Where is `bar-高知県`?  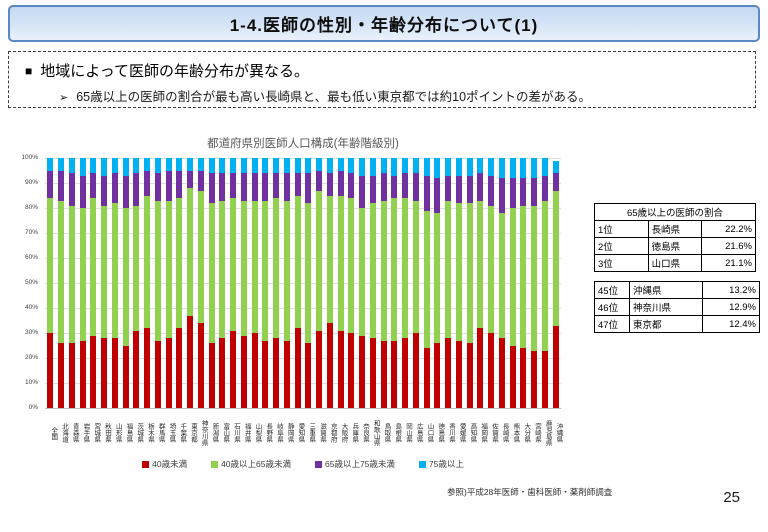
bar-高知県 is located at coordinates (469, 283).